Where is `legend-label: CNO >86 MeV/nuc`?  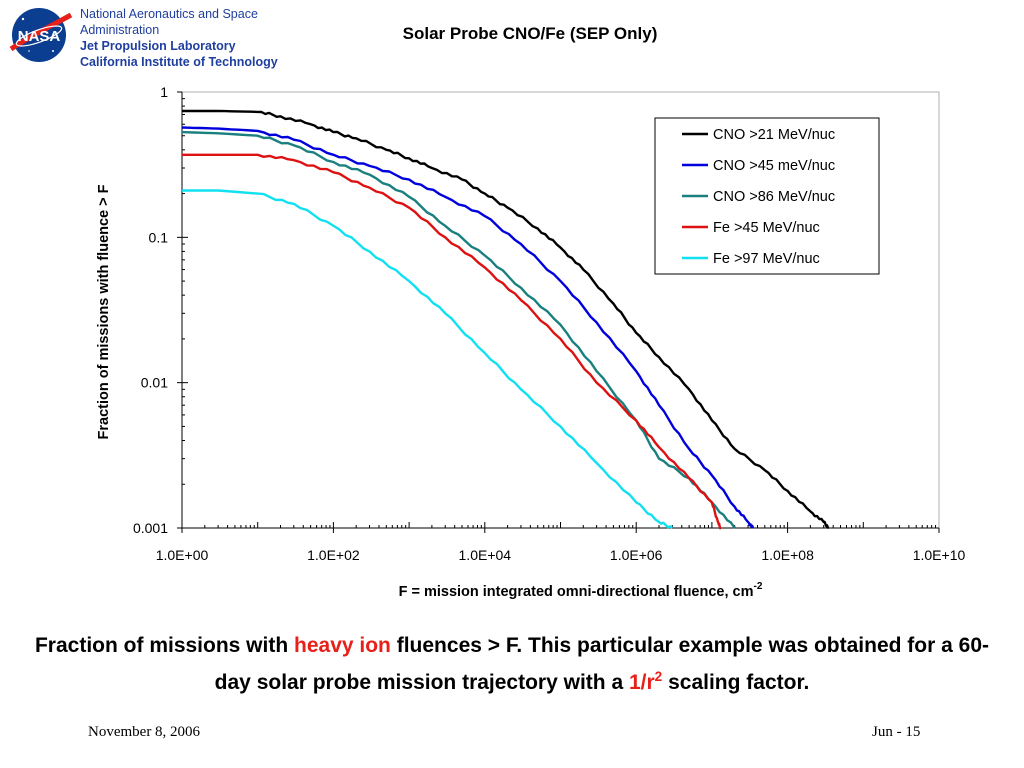 legend-label: CNO >86 MeV/nuc is located at coordinates (774, 197).